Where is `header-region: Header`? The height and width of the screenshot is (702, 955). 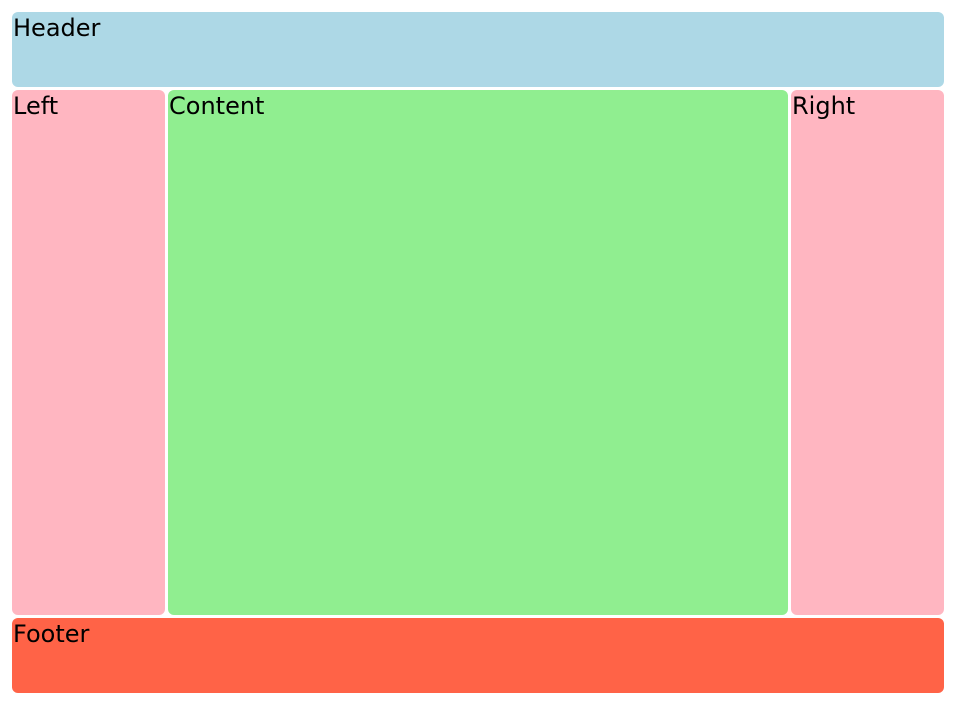 header-region: Header is located at coordinates (478, 49).